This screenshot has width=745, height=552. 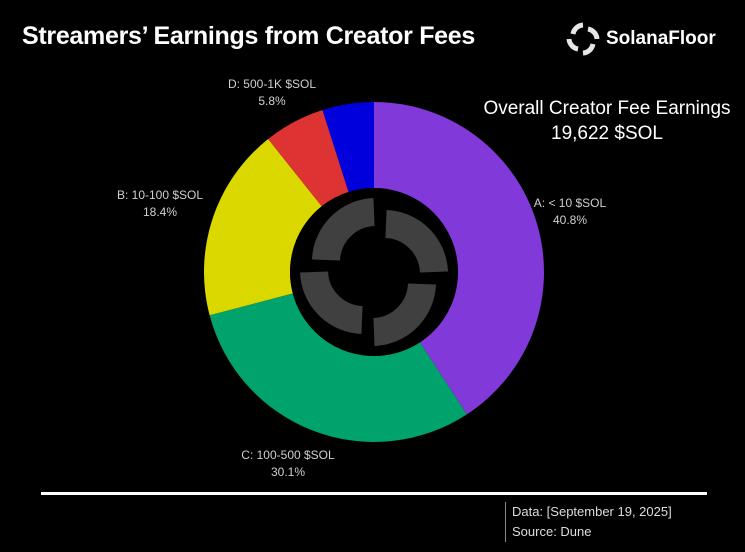 What do you see at coordinates (588, 522) in the screenshot?
I see `source-note: Data: [September 19, 2025] Source: Dune` at bounding box center [588, 522].